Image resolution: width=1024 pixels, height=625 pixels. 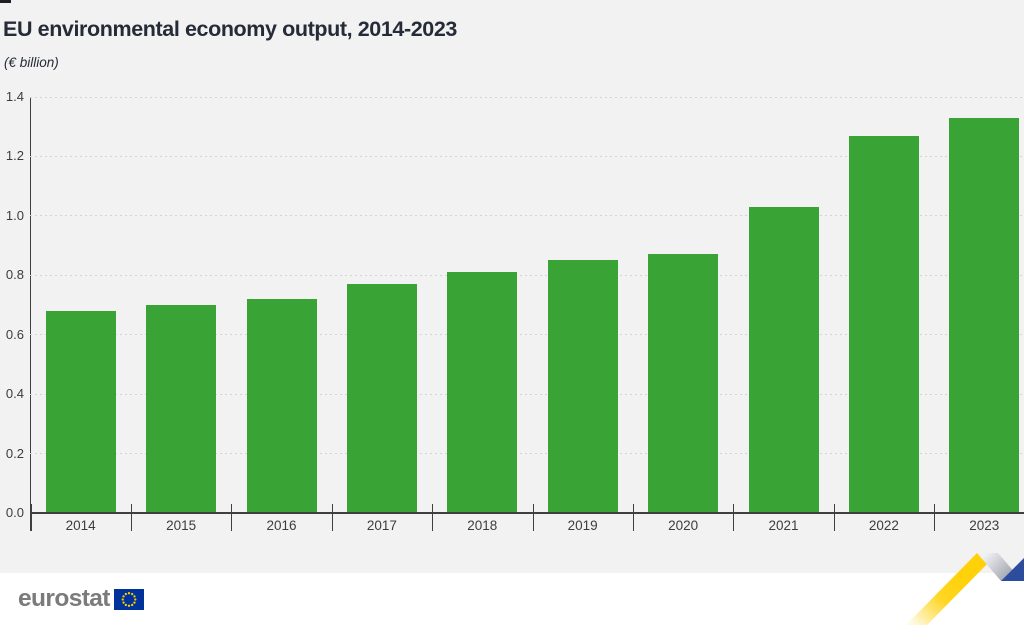 I want to click on x-tick-label: 2015, so click(x=181, y=525).